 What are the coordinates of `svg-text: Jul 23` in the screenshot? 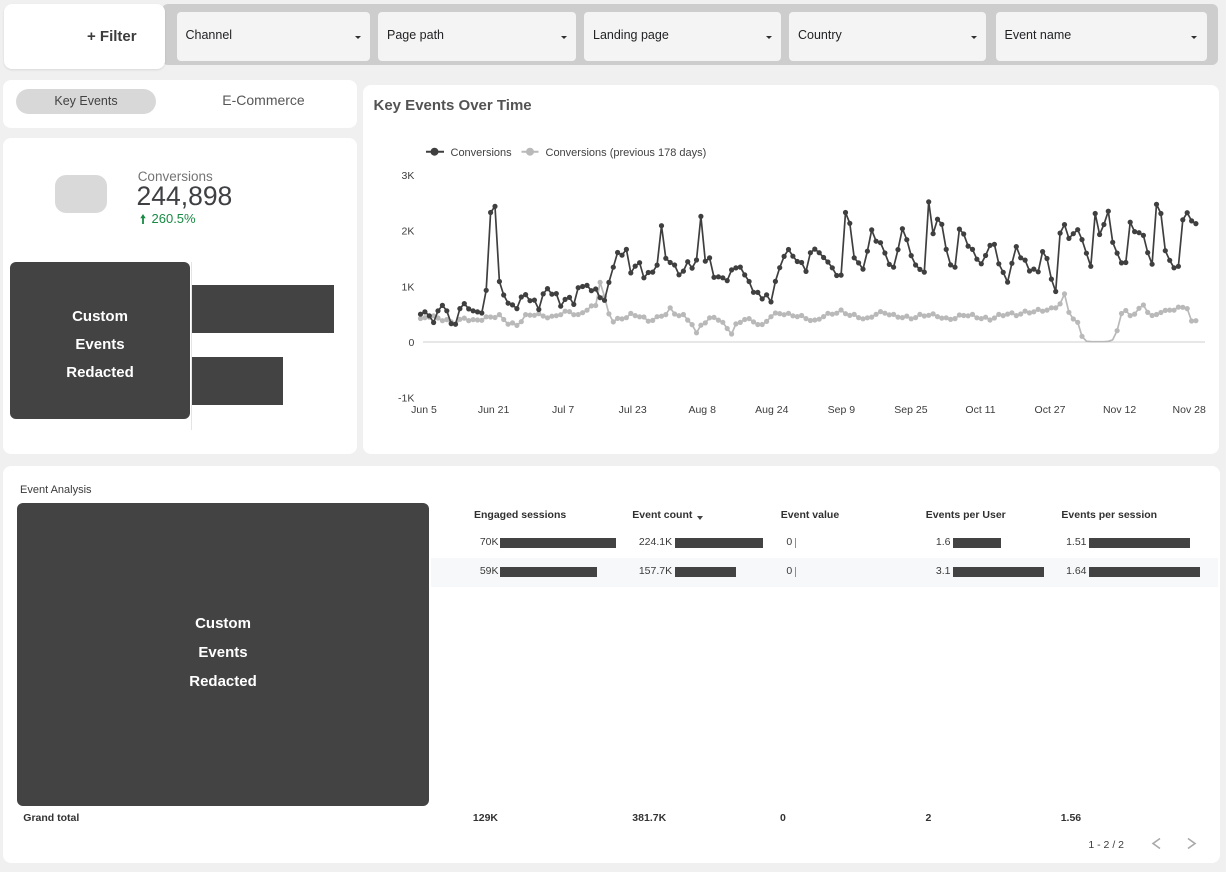 It's located at (633, 410).